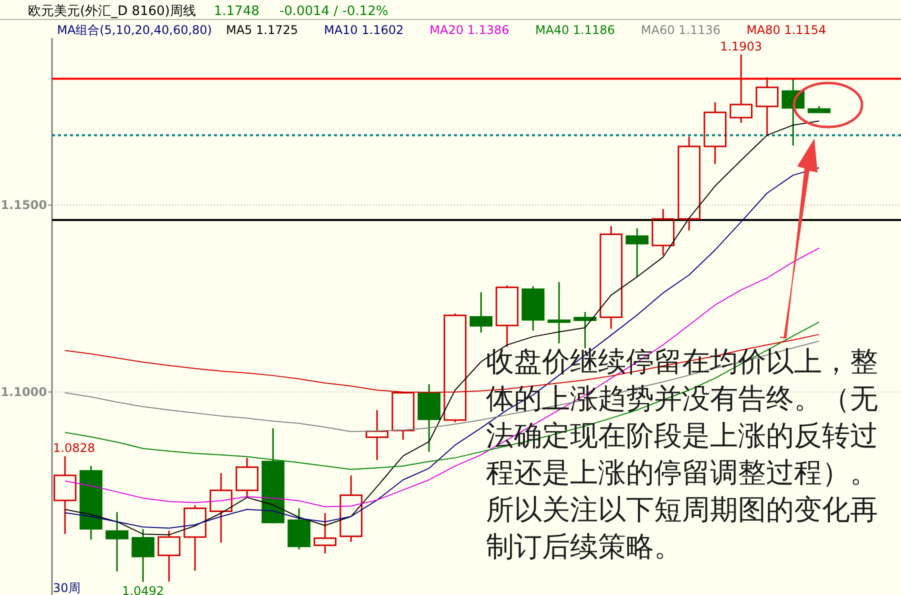  Describe the element at coordinates (134, 30) in the screenshot. I see `legend-title: MA组合(5,10,20,40,60,80)` at that location.